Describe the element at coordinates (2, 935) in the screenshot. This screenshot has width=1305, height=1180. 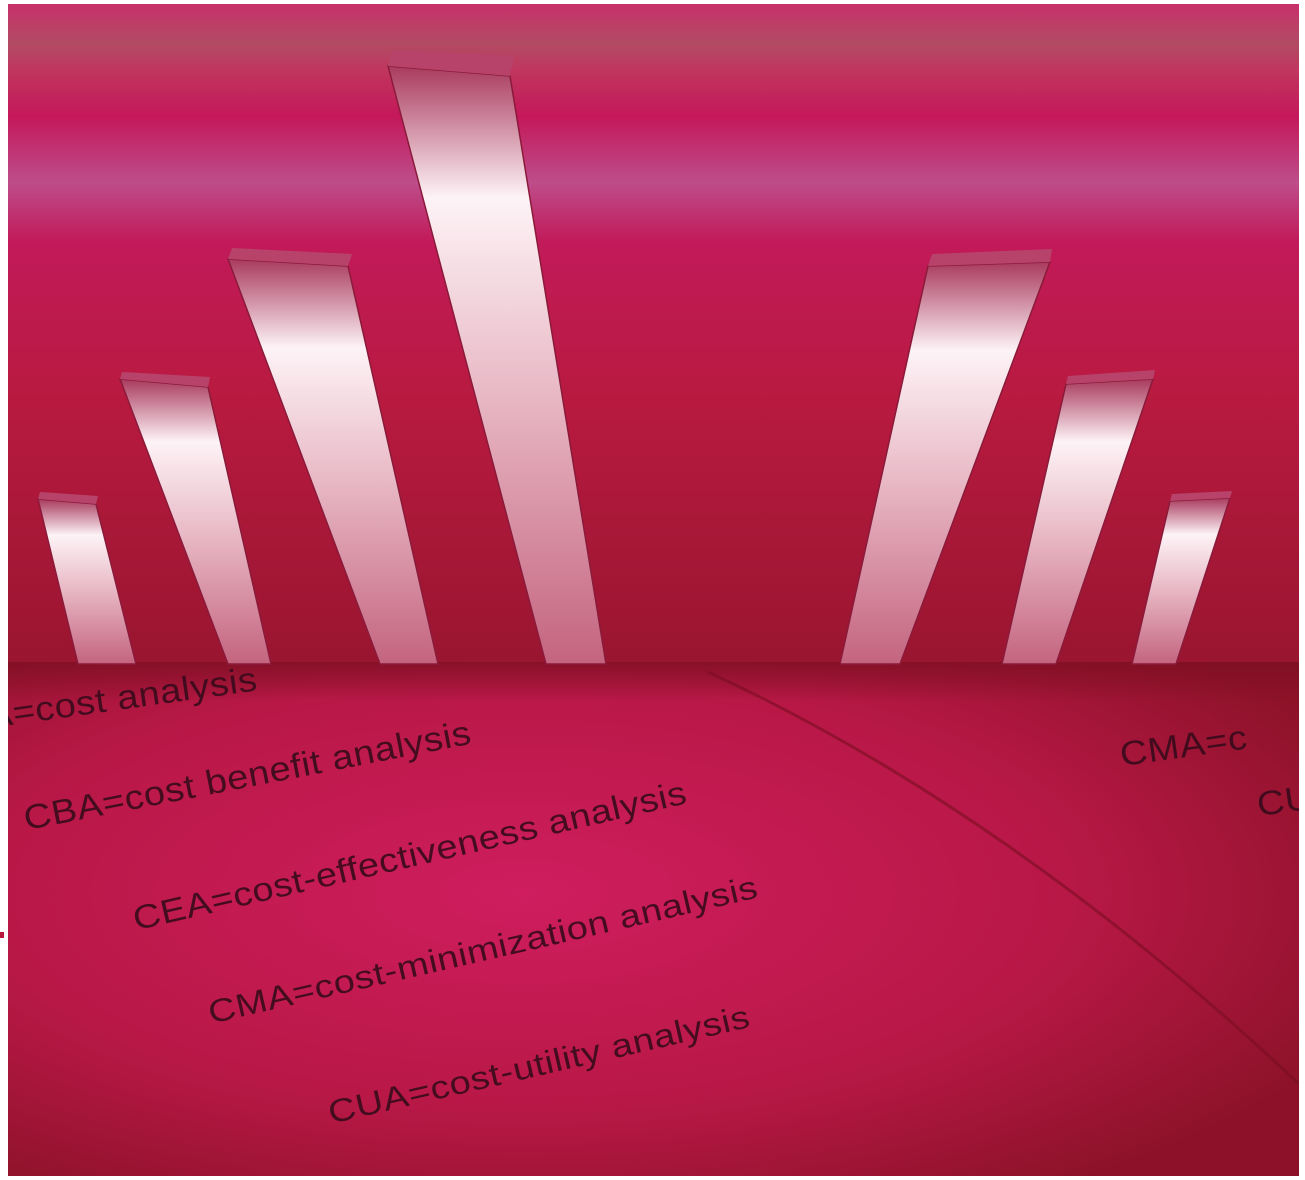
I see `edge-mark` at that location.